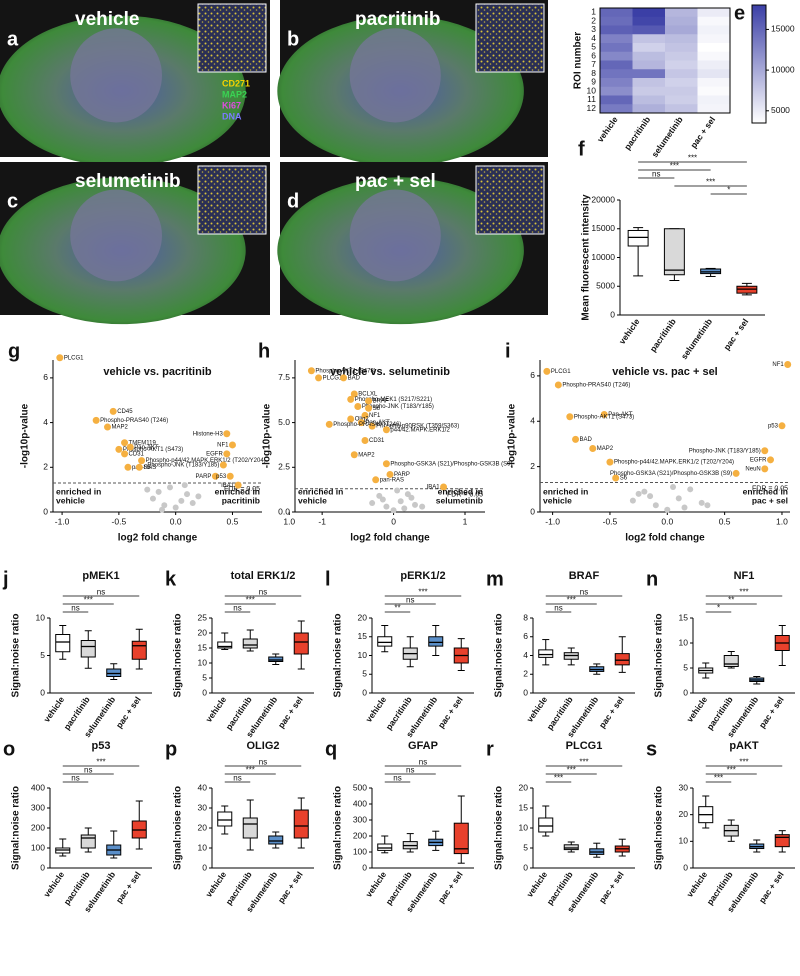 Image resolution: width=800 pixels, height=976 pixels. Describe the element at coordinates (525, 674) in the screenshot. I see `y-tick-label: 2` at that location.